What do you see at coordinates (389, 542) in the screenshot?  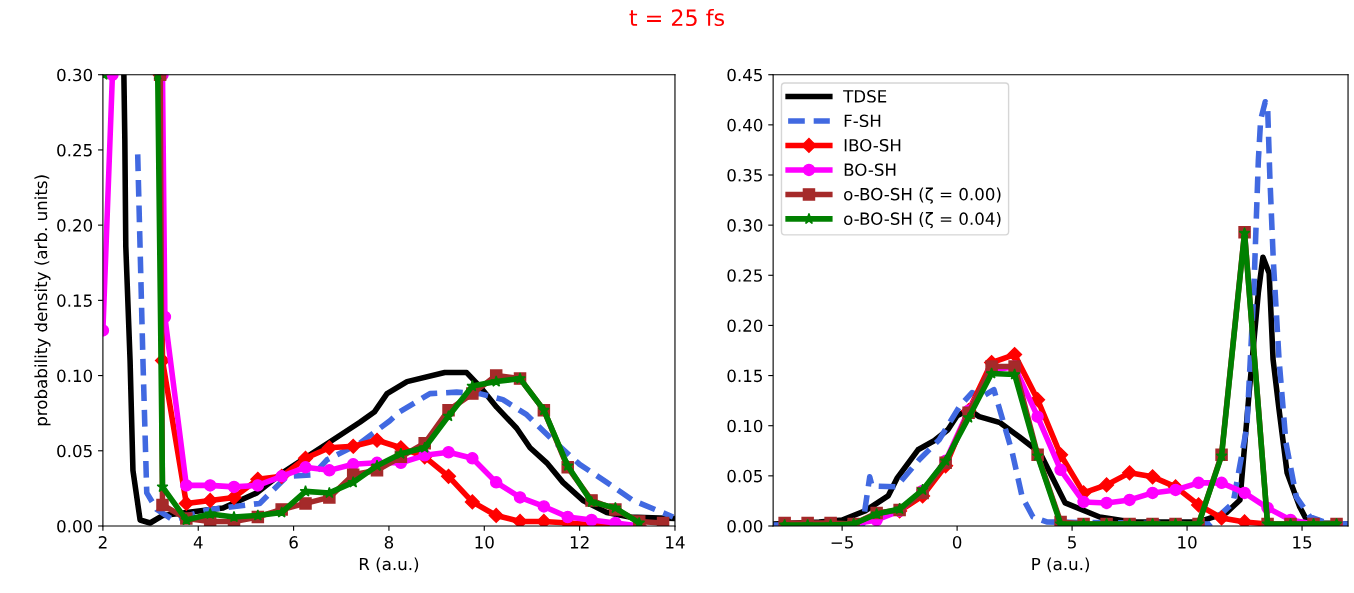 I see `x-tick-label: 8` at bounding box center [389, 542].